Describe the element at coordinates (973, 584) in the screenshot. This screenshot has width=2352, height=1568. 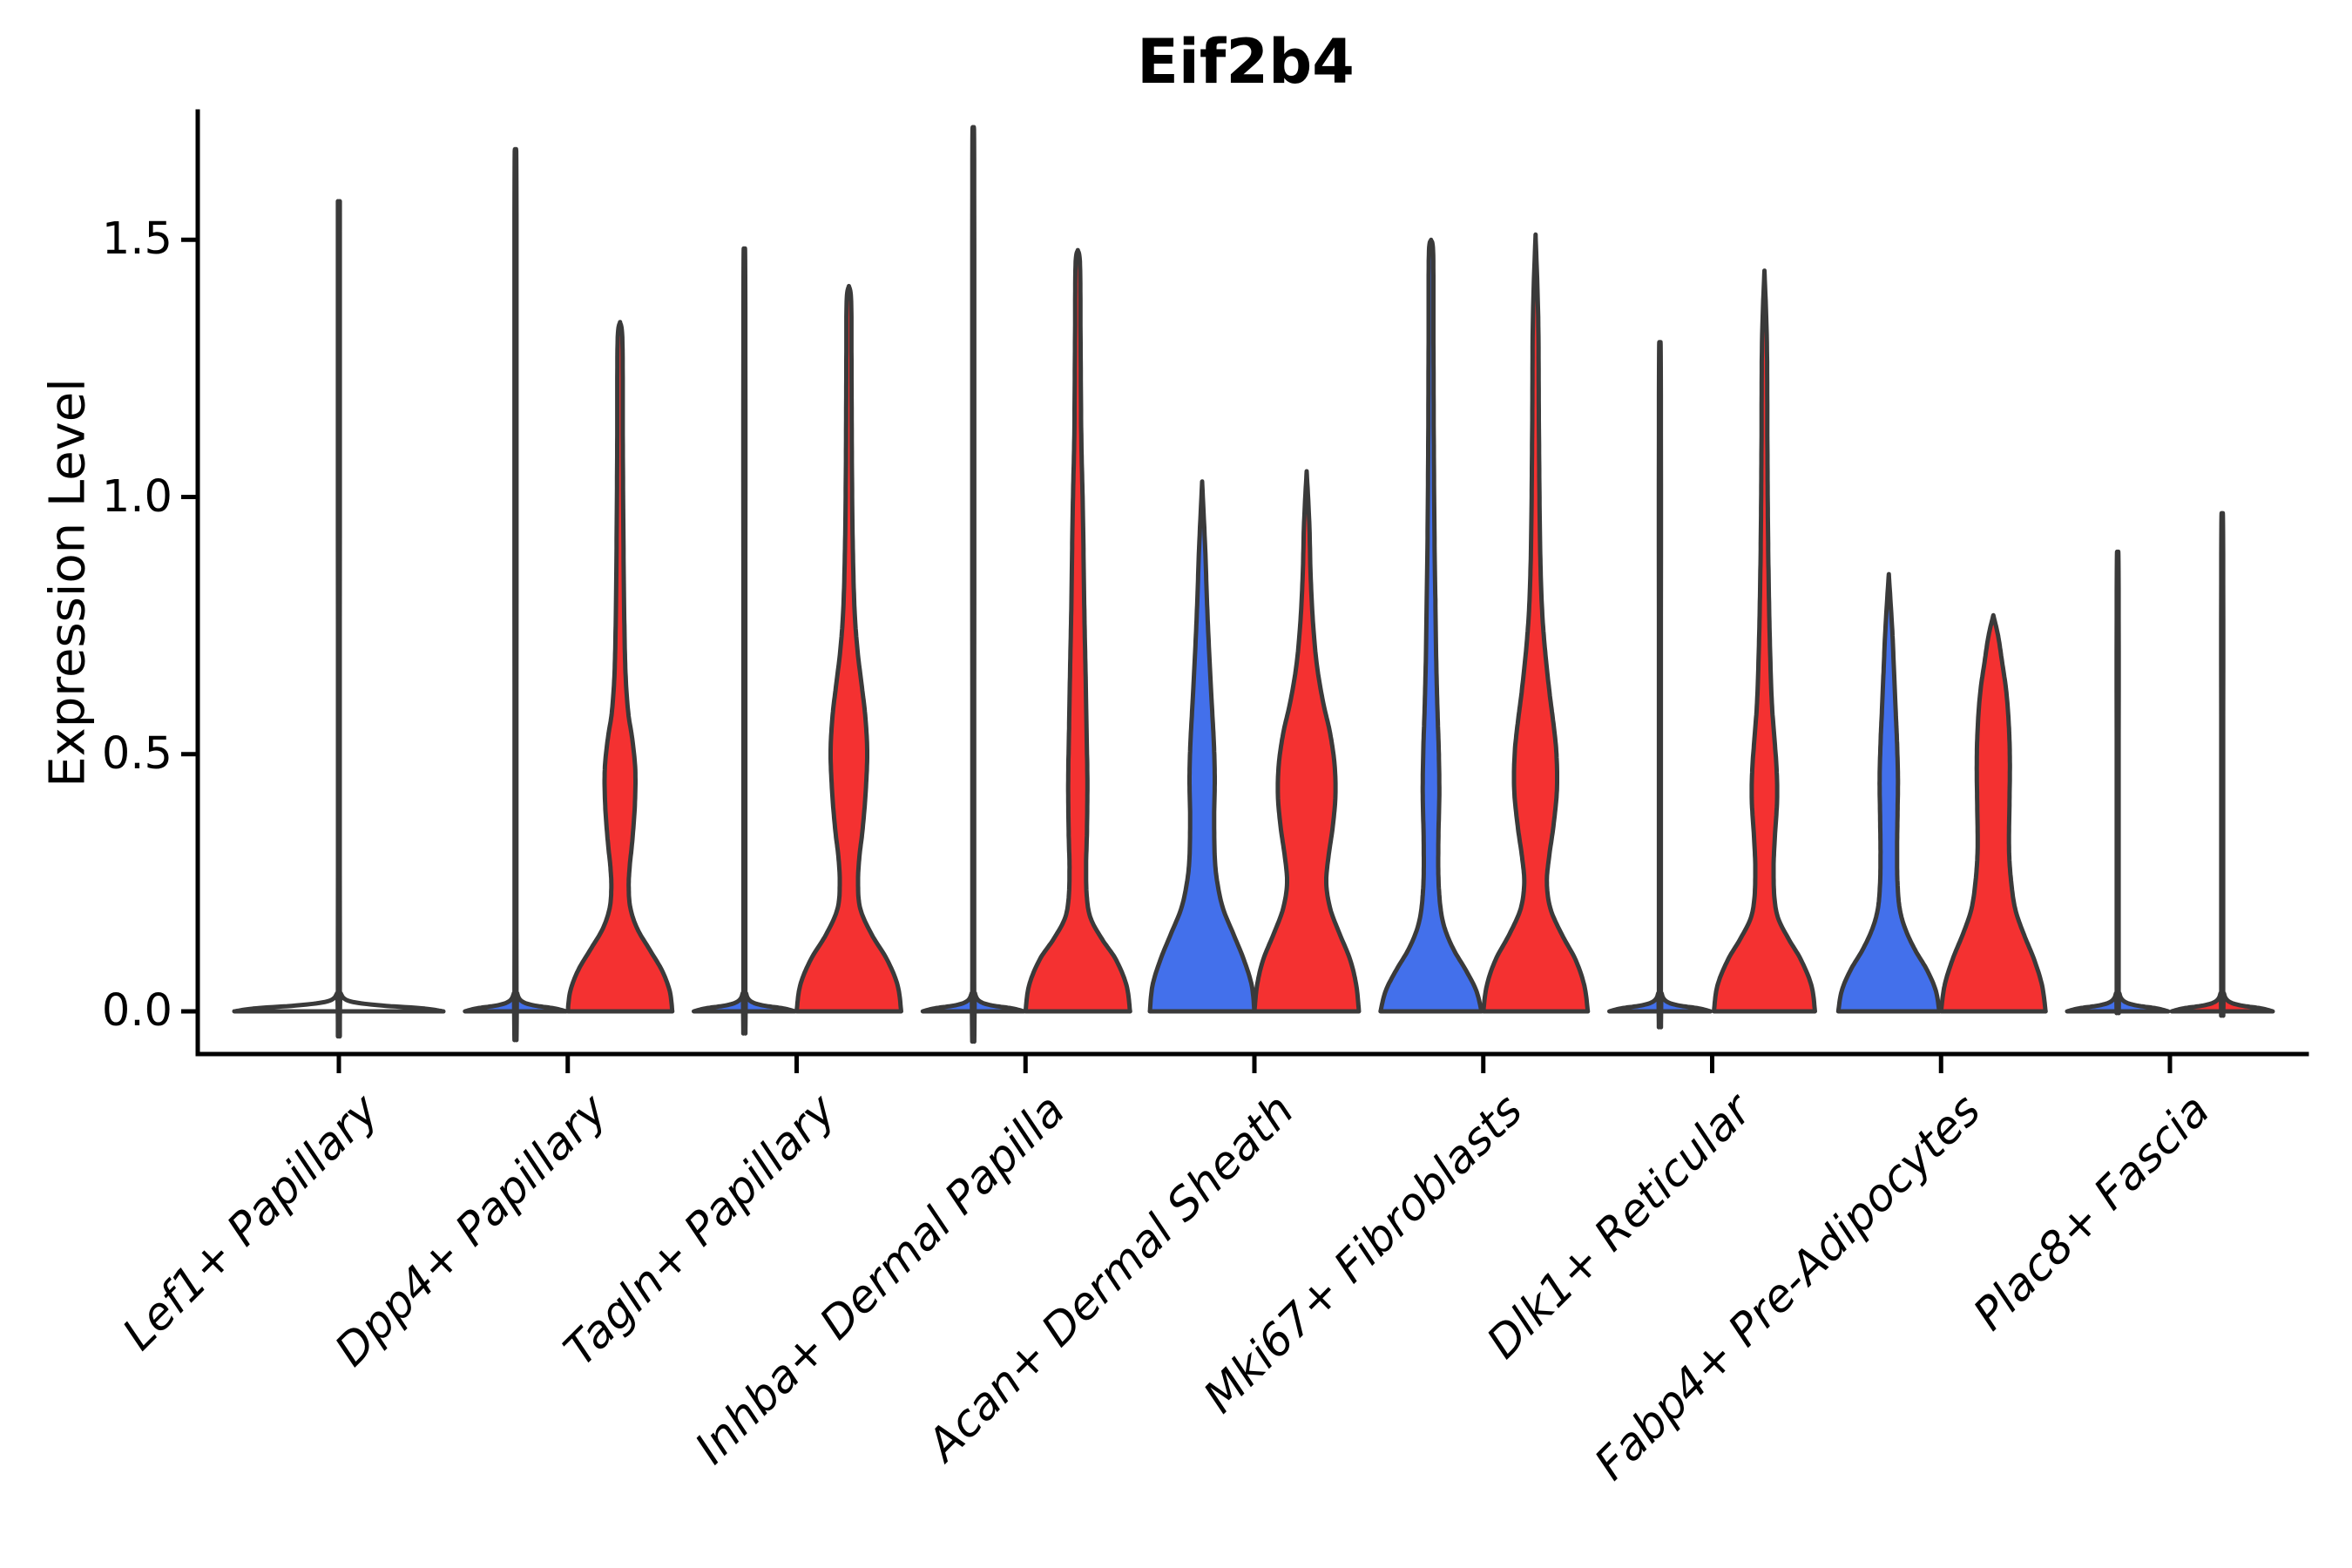
I see `violin-inhba-dermal-papilla-left` at that location.